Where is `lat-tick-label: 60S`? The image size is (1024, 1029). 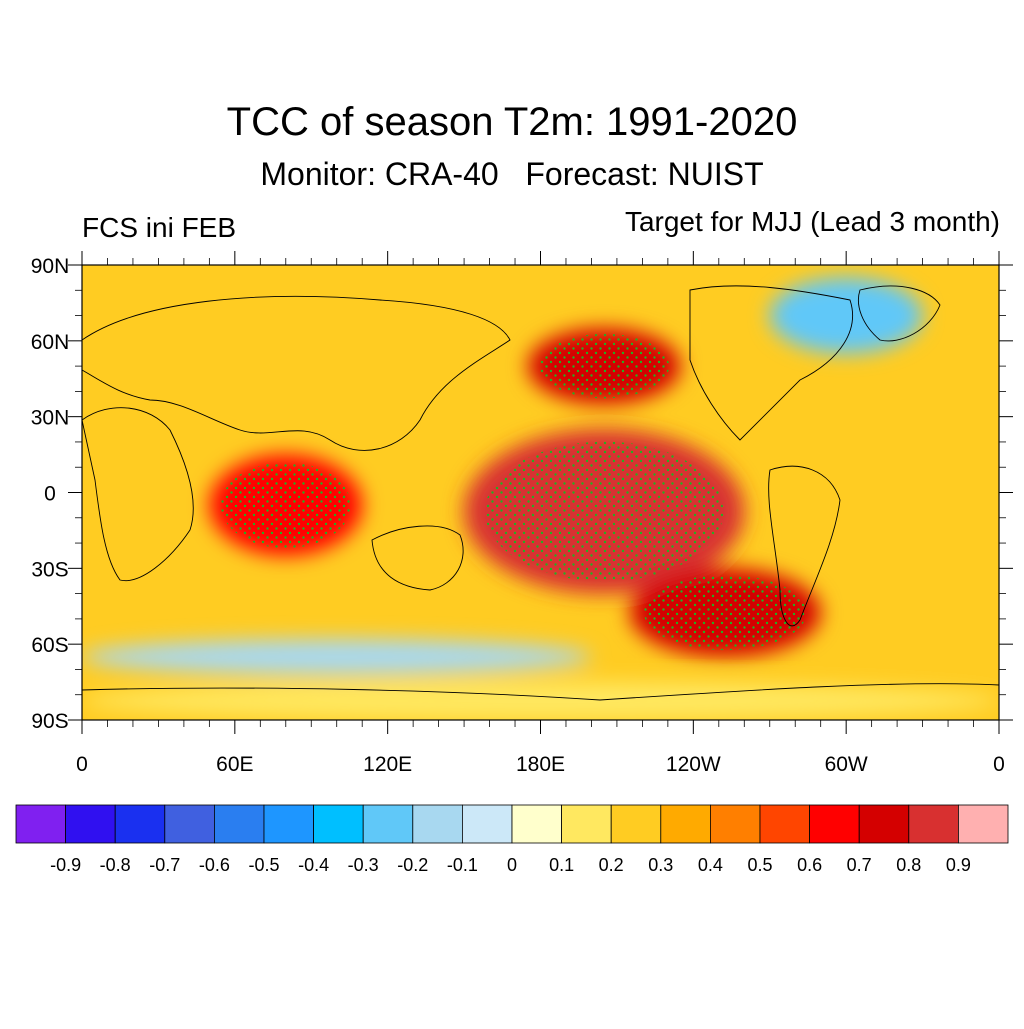 lat-tick-label: 60S is located at coordinates (49, 645).